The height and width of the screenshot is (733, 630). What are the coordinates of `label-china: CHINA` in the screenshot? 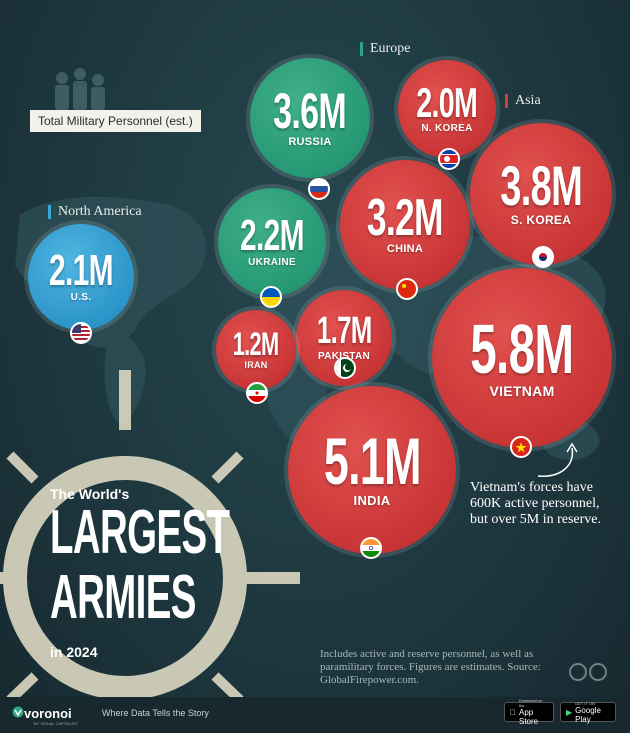 It's located at (405, 249).